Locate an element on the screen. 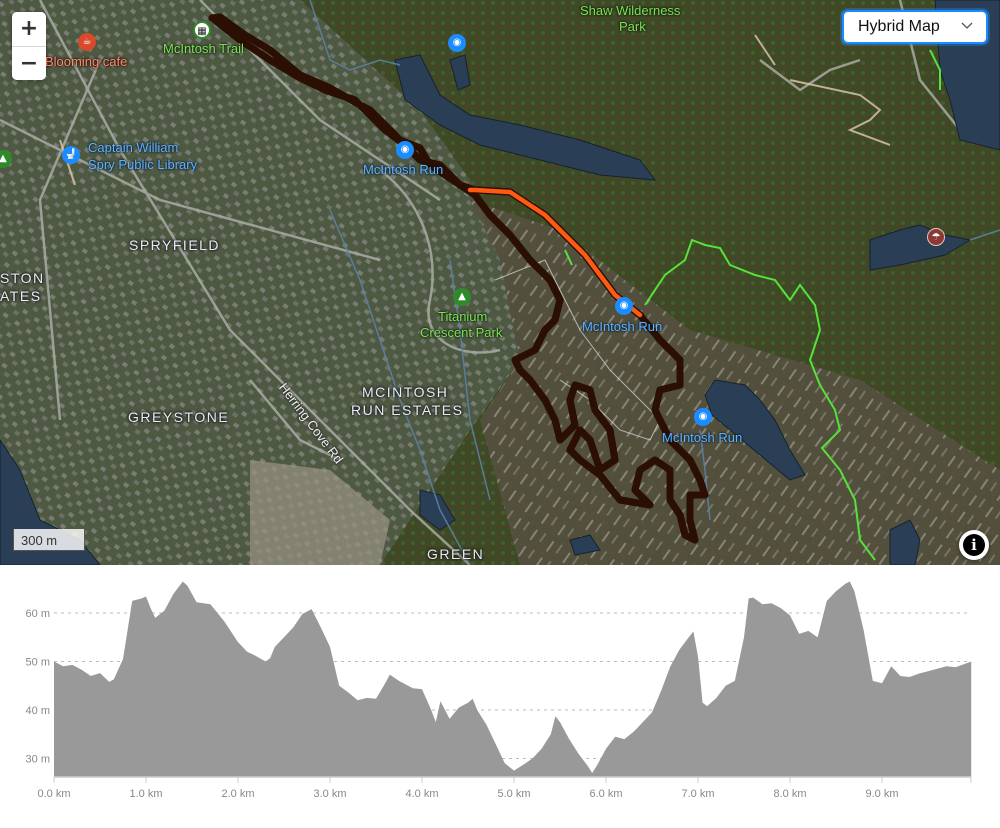  svg-text: 2.0 km is located at coordinates (237, 794).